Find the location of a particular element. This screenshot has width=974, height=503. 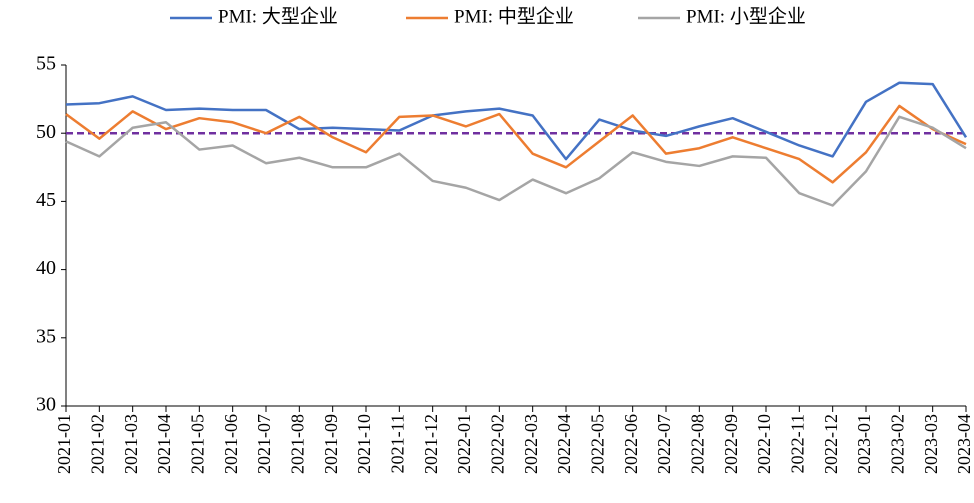

x-tick-label: 2021-01 is located at coordinates (64, 444).